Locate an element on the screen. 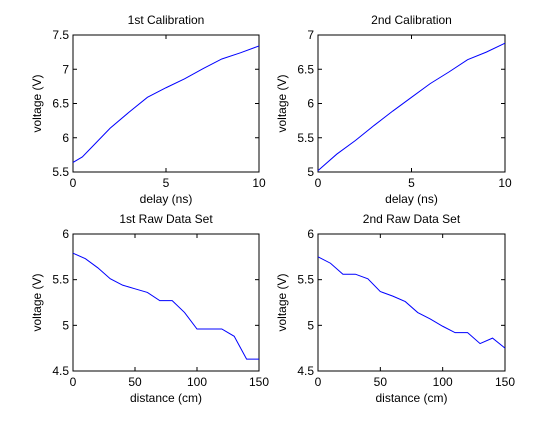 Image resolution: width=560 pixels, height=425 pixels. chart-title: 1st Raw Data Set is located at coordinates (166, 219).